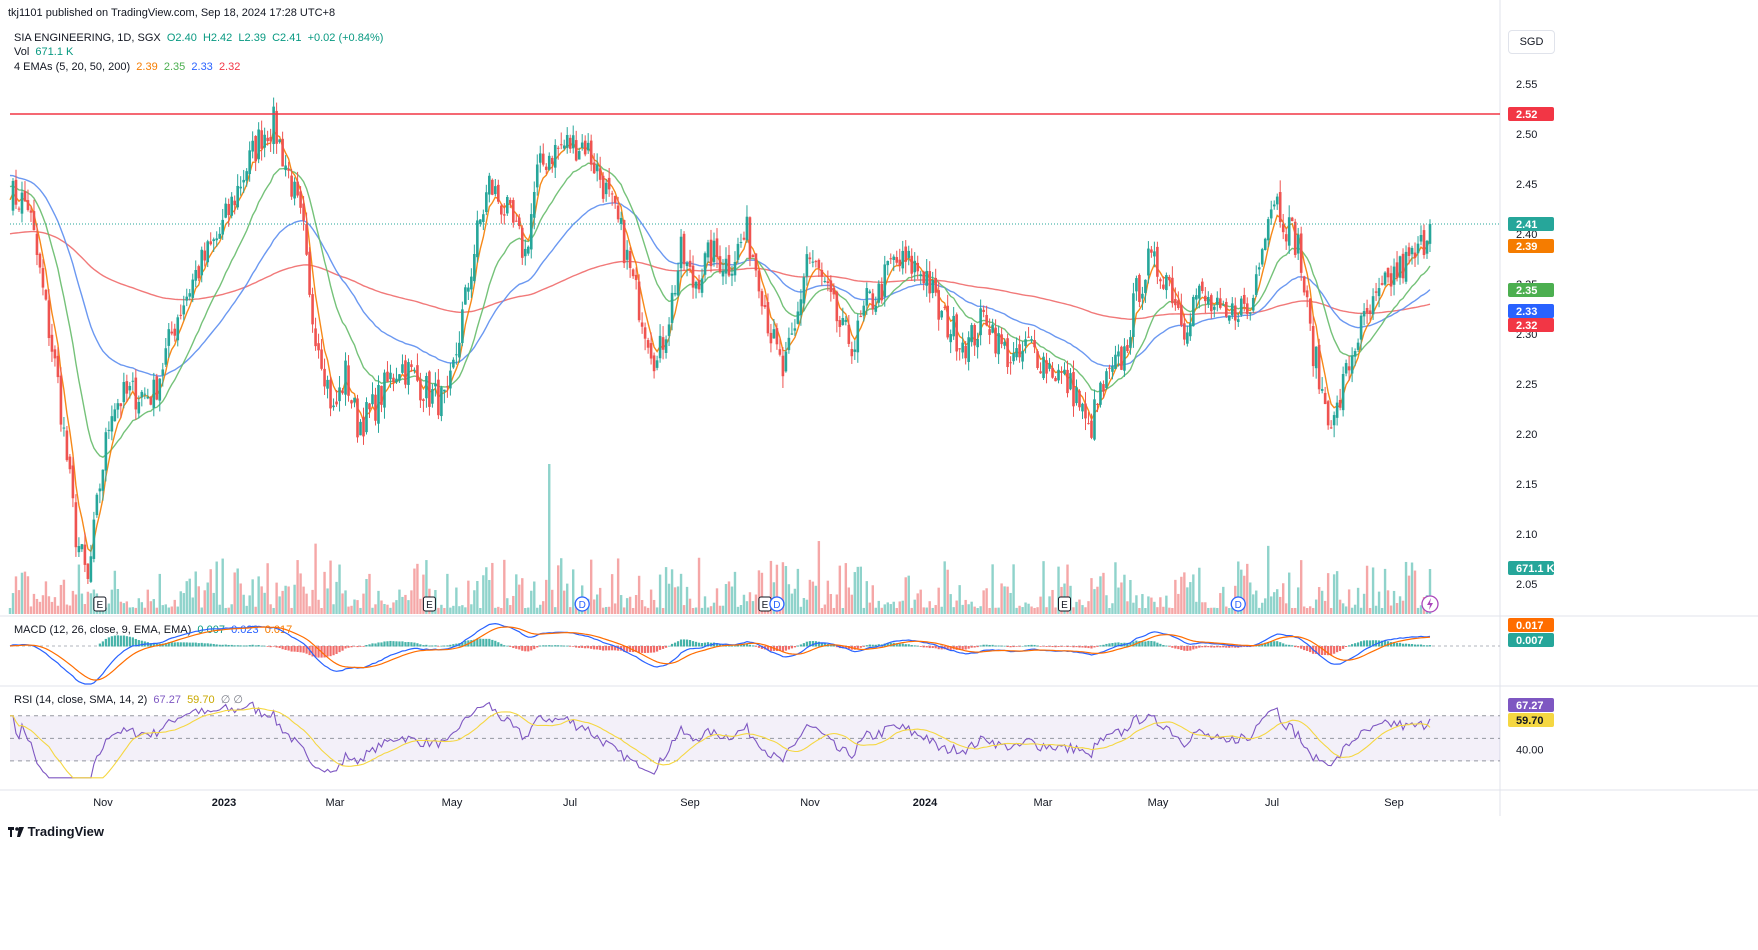 The image size is (1758, 950). What do you see at coordinates (65, 831) in the screenshot?
I see `tv-logo-text: TradingView` at bounding box center [65, 831].